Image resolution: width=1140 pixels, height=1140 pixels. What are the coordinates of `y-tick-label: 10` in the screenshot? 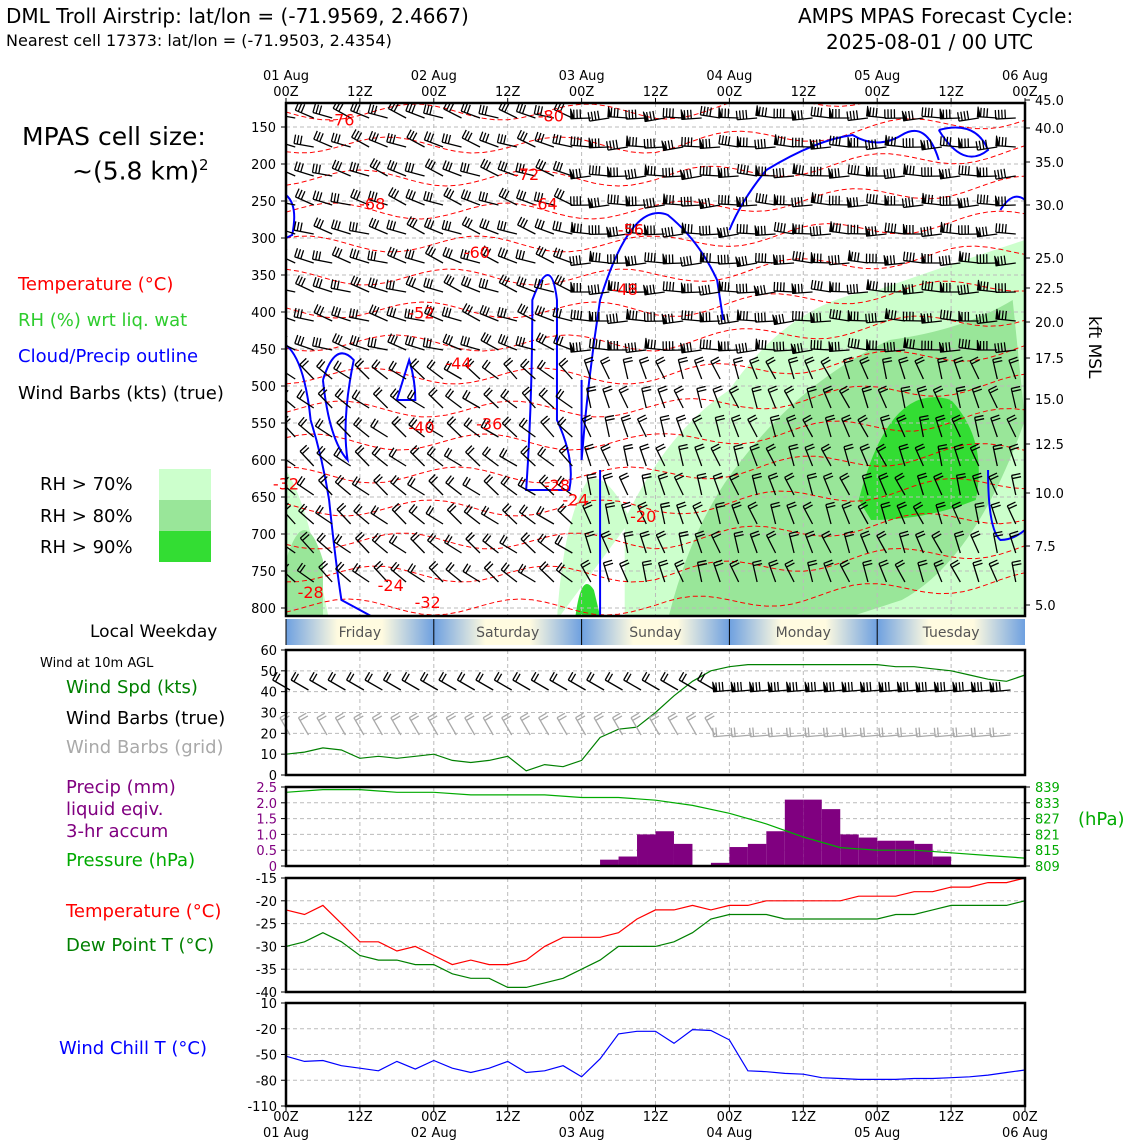 It's located at (268, 755).